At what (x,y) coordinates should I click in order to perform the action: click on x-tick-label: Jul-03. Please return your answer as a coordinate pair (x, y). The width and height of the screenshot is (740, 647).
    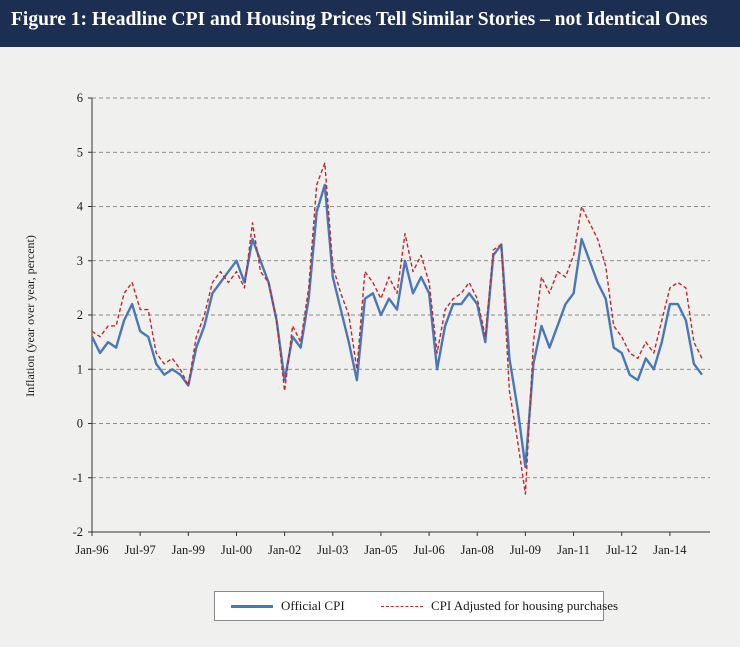
    Looking at the image, I should click on (332, 550).